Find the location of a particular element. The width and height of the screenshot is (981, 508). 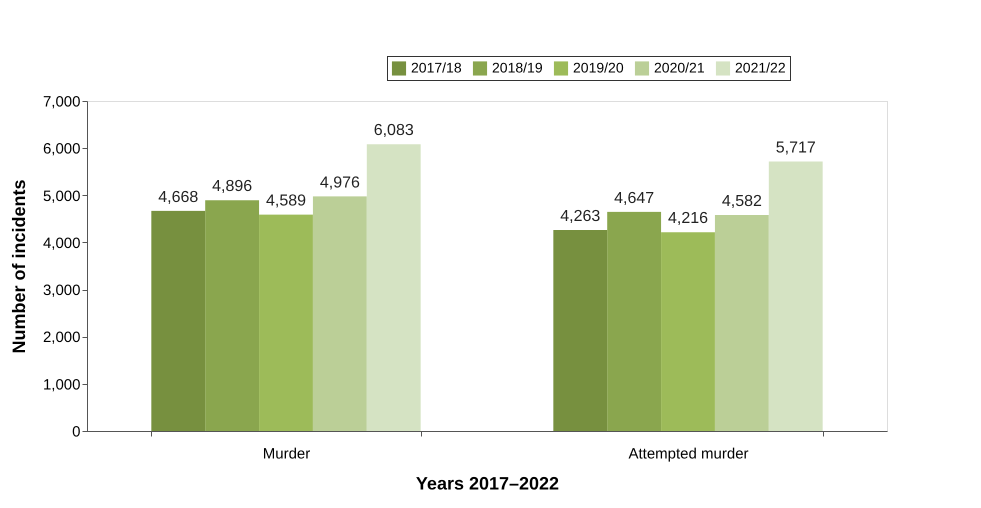

data-label: 5,717 is located at coordinates (796, 147).